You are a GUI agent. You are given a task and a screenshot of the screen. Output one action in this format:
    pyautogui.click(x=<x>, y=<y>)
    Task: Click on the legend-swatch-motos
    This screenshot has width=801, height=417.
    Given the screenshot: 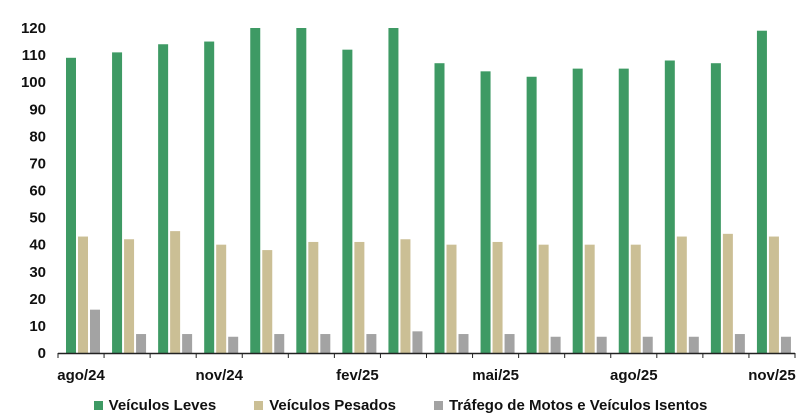 What is the action you would take?
    pyautogui.click(x=438, y=405)
    